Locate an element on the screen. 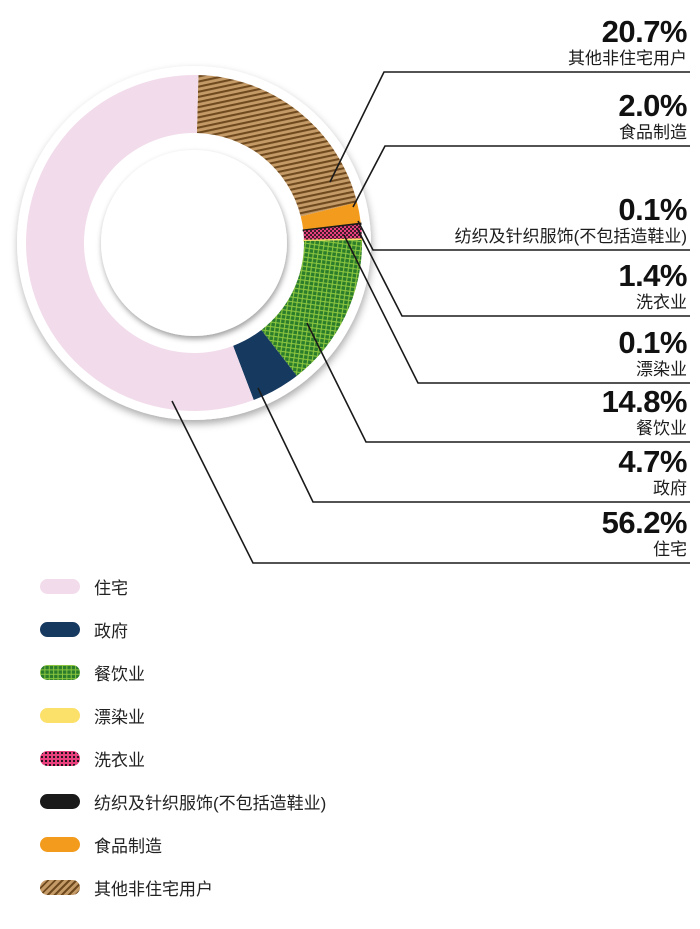 This screenshot has width=700, height=929. callout-laundry: 1.4% 洗衣业 is located at coordinates (652, 285).